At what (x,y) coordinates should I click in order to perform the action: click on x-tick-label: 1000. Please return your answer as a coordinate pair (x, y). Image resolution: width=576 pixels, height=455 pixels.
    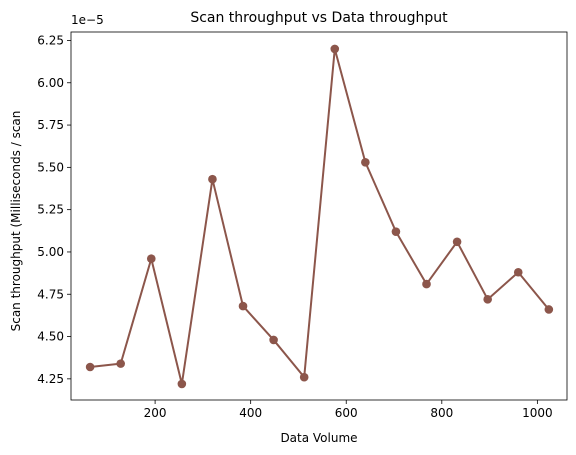
    Looking at the image, I should click on (537, 413).